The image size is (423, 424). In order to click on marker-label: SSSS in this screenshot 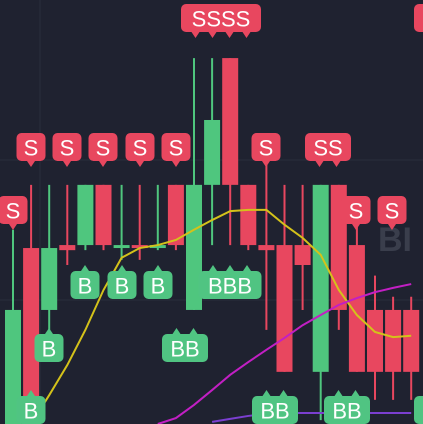, I will do `click(221, 19)`.